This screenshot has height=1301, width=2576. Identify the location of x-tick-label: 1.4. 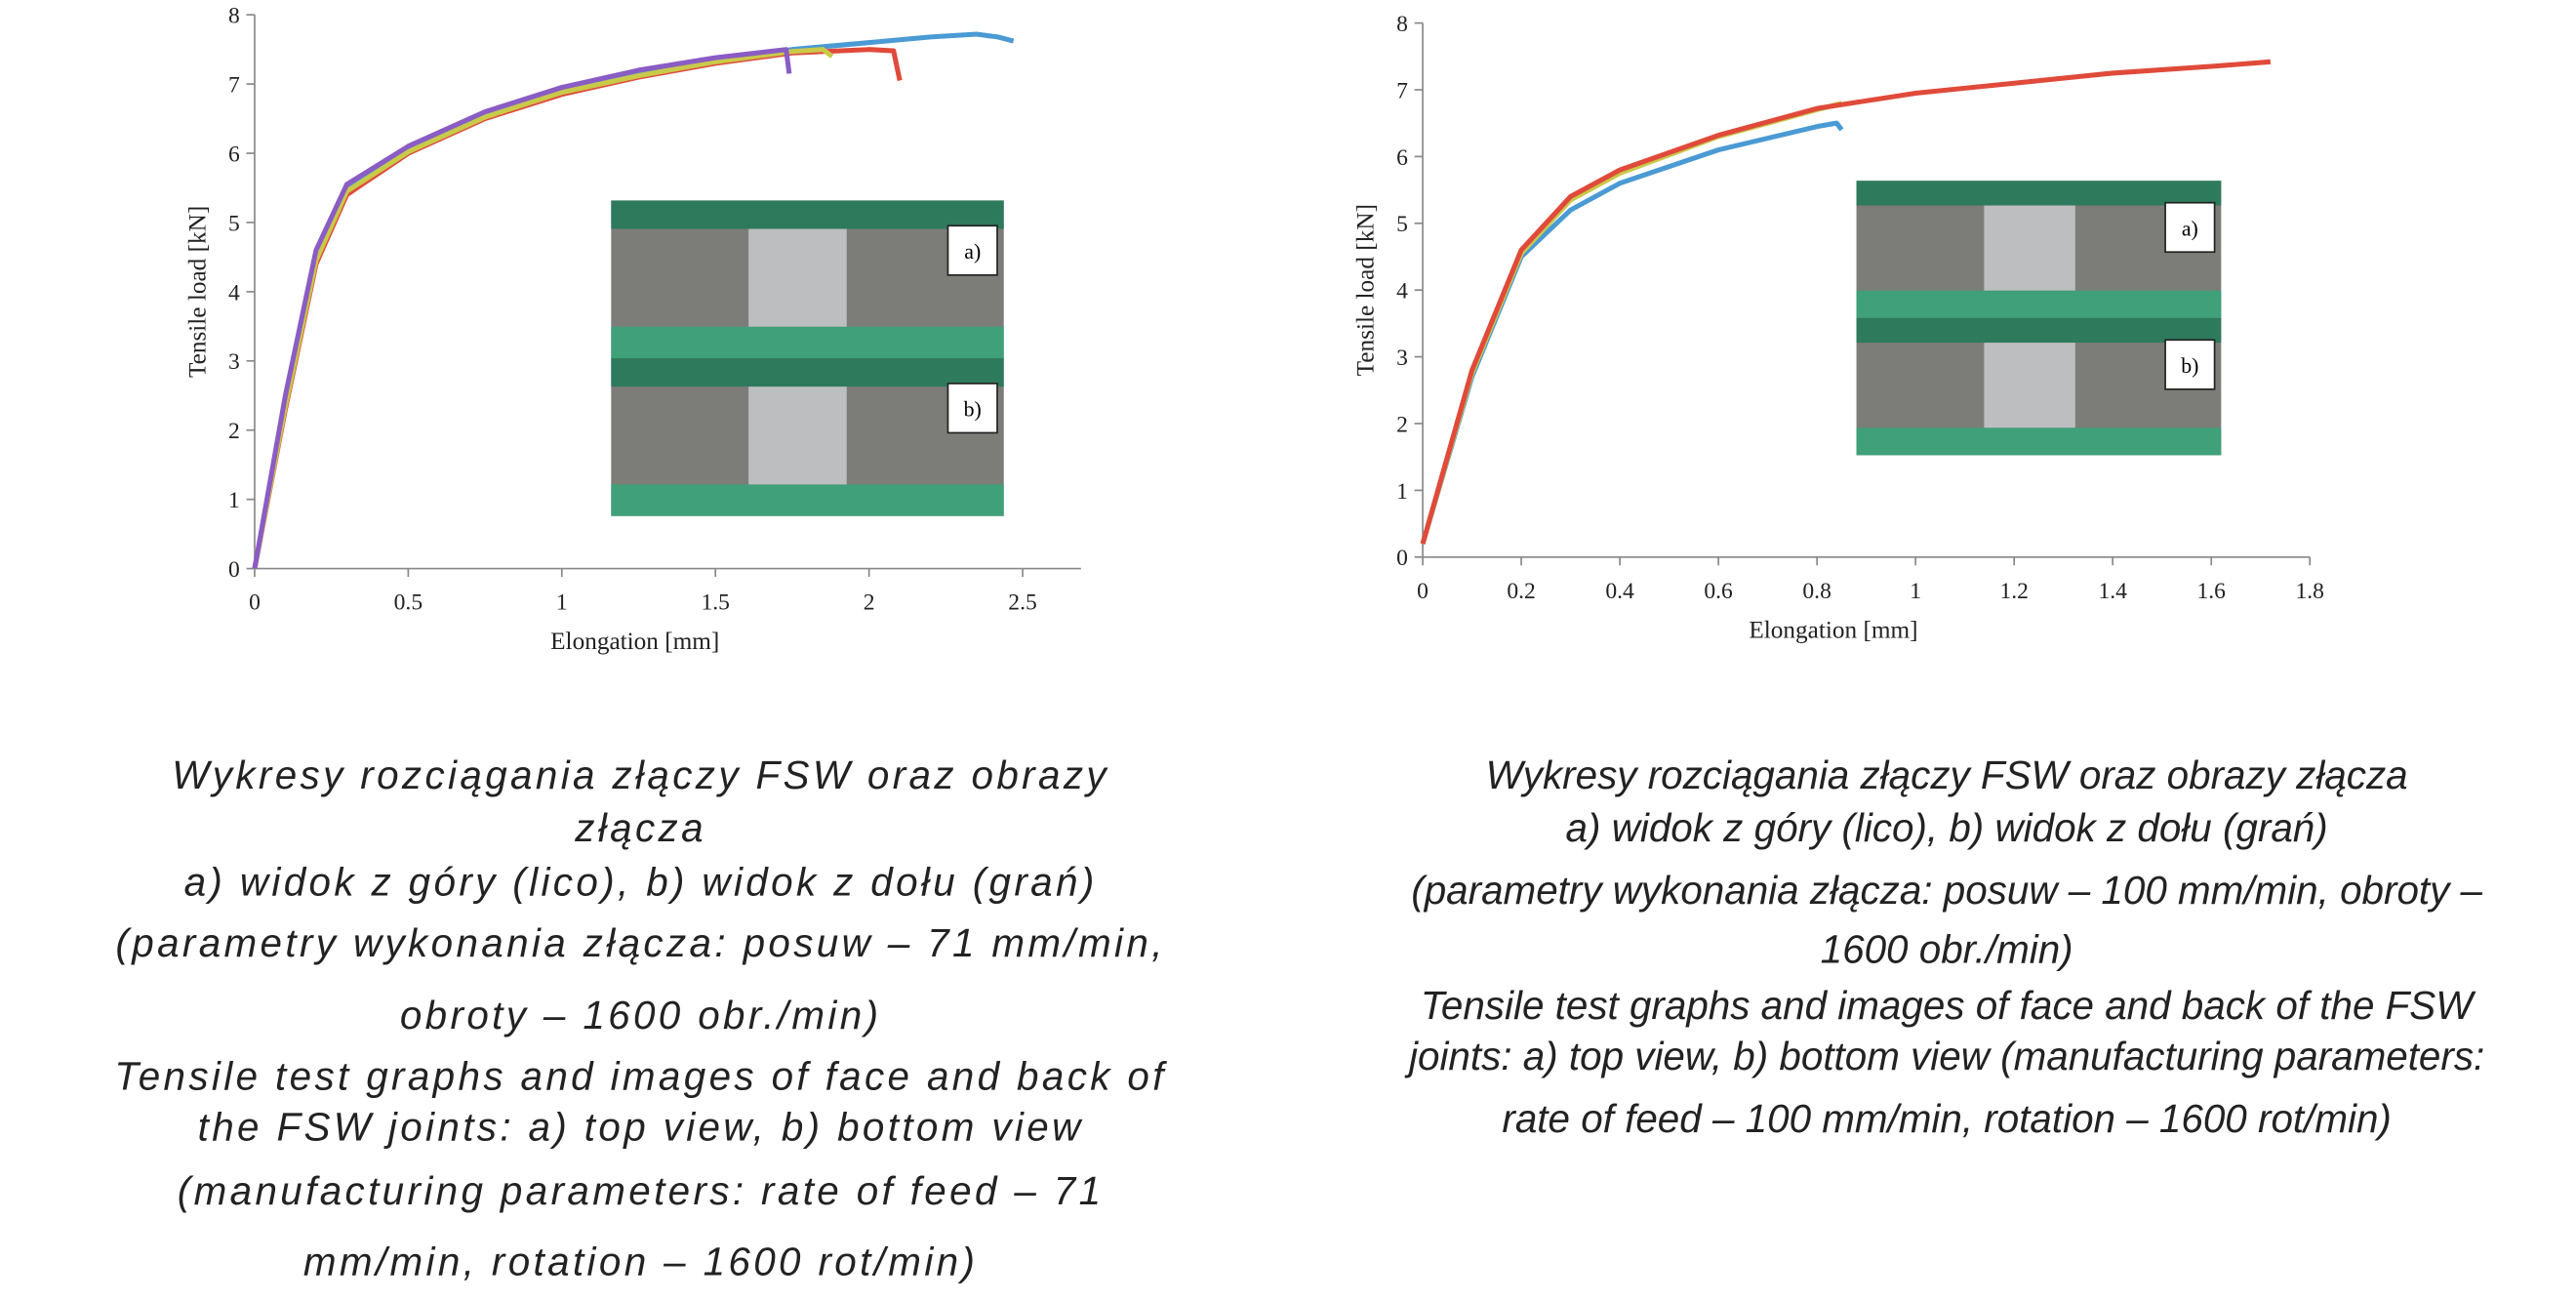
(2112, 591).